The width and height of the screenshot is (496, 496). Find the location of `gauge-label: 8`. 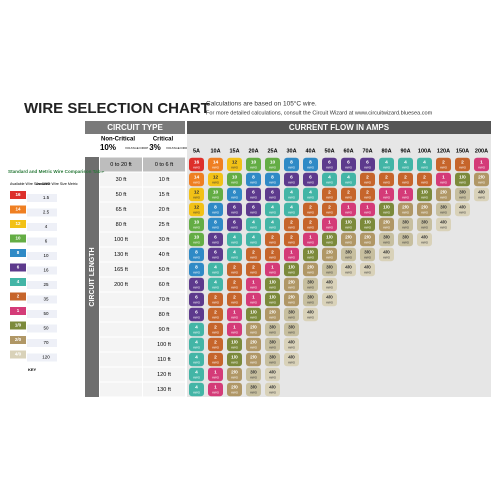

gauge-label: 8 is located at coordinates (215, 207).